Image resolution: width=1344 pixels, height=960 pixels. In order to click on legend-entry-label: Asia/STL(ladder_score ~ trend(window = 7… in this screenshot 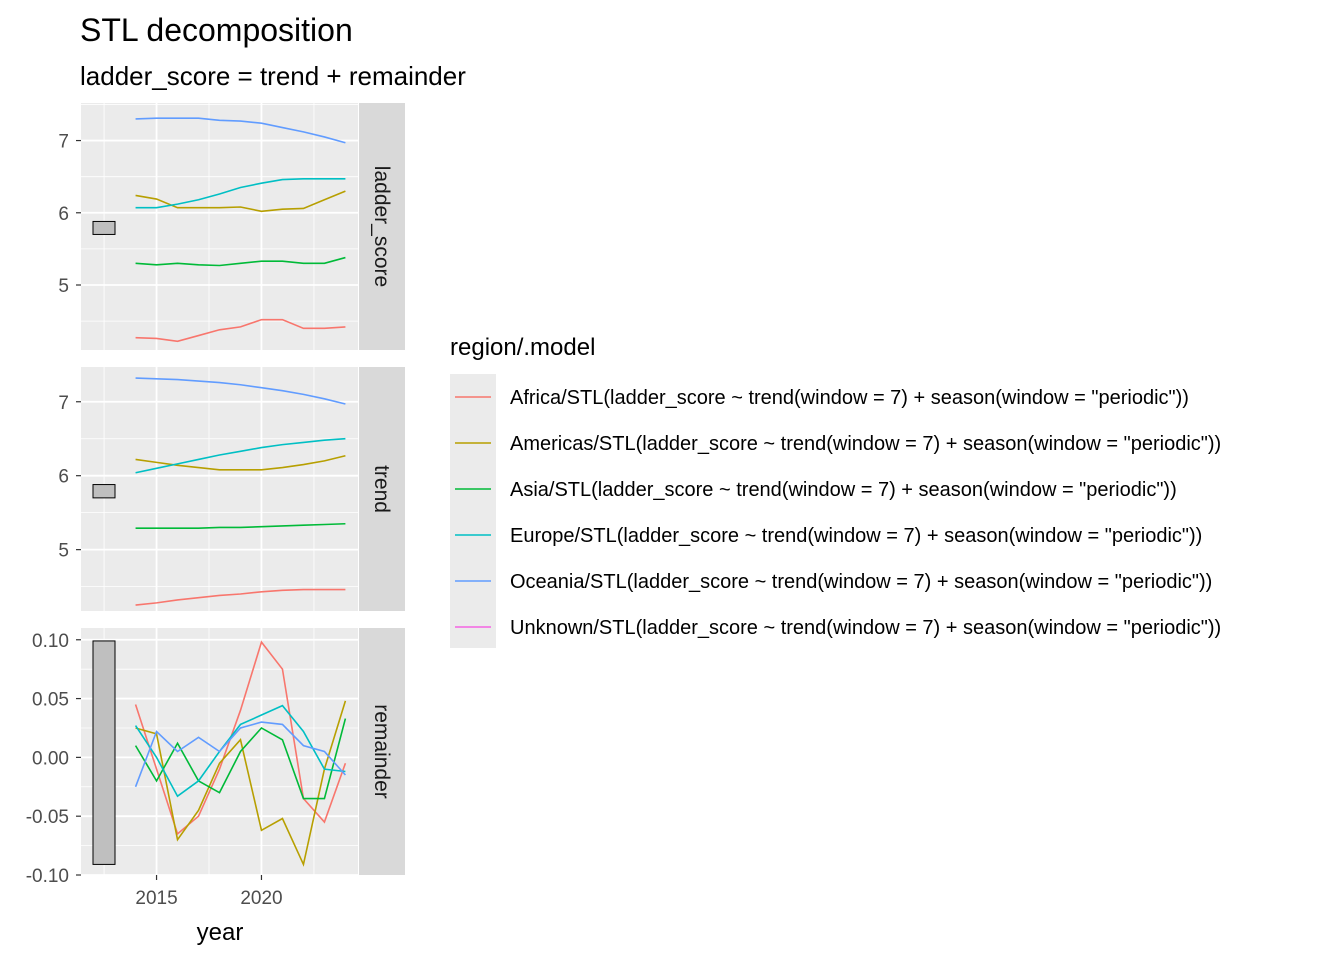, I will do `click(843, 490)`.